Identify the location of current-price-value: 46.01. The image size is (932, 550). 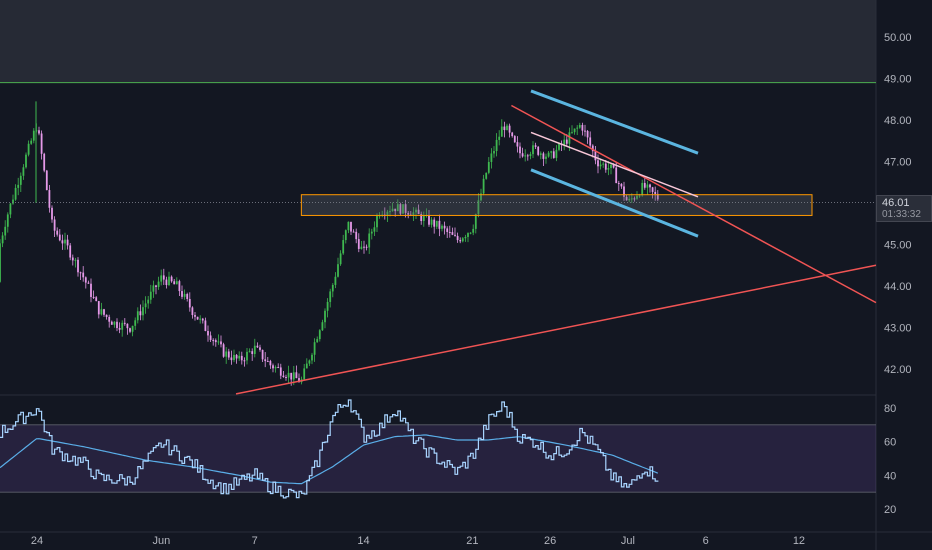
(896, 203).